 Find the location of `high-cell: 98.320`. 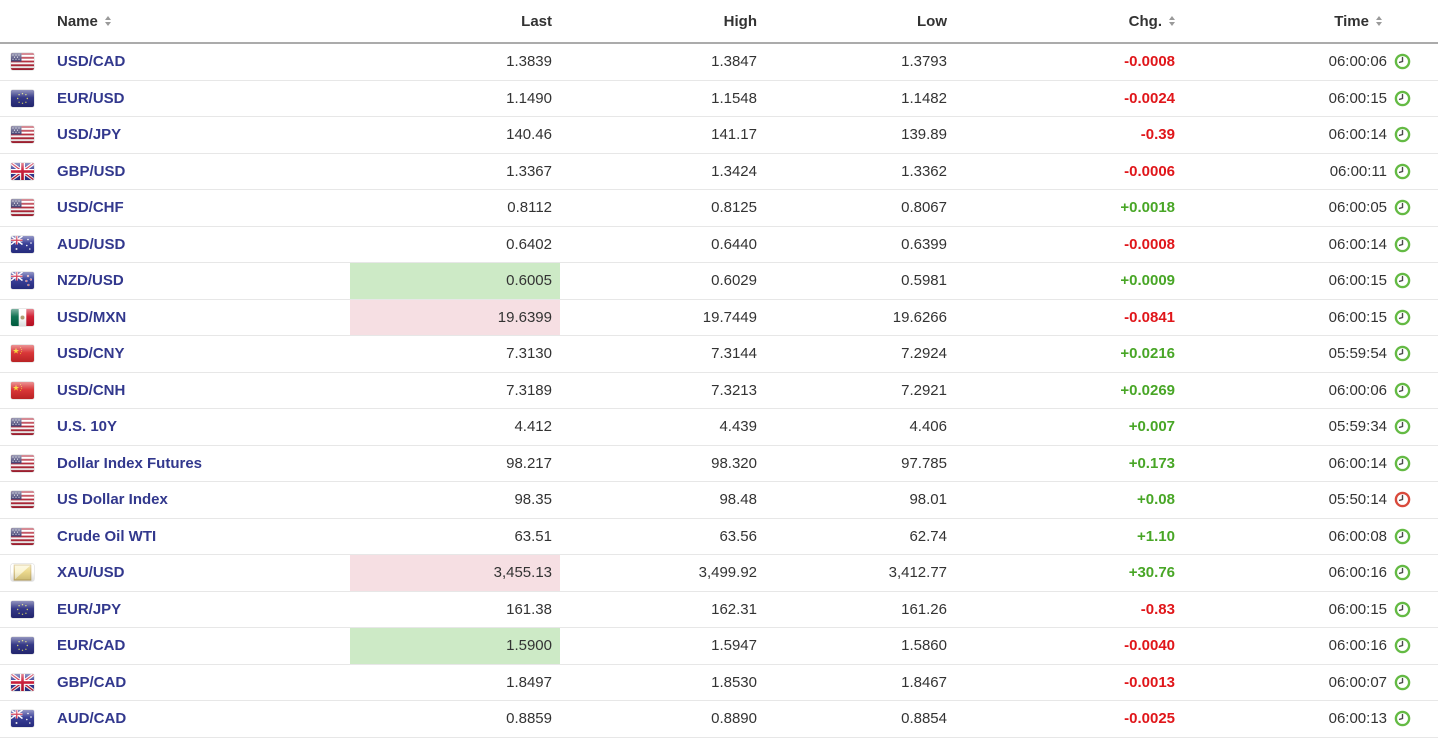

high-cell: 98.320 is located at coordinates (662, 464).